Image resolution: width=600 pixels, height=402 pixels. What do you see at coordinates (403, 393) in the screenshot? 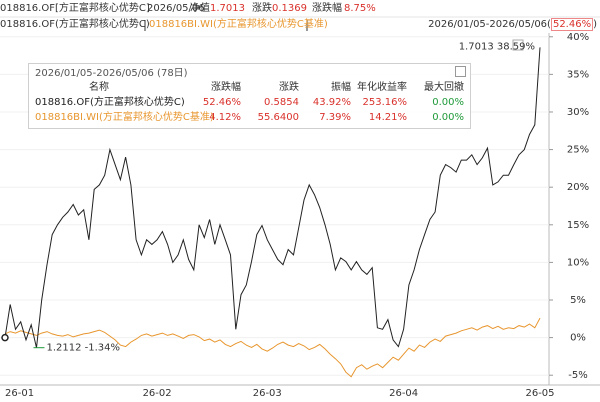
I see `x-tick-label: 26-04` at bounding box center [403, 393].